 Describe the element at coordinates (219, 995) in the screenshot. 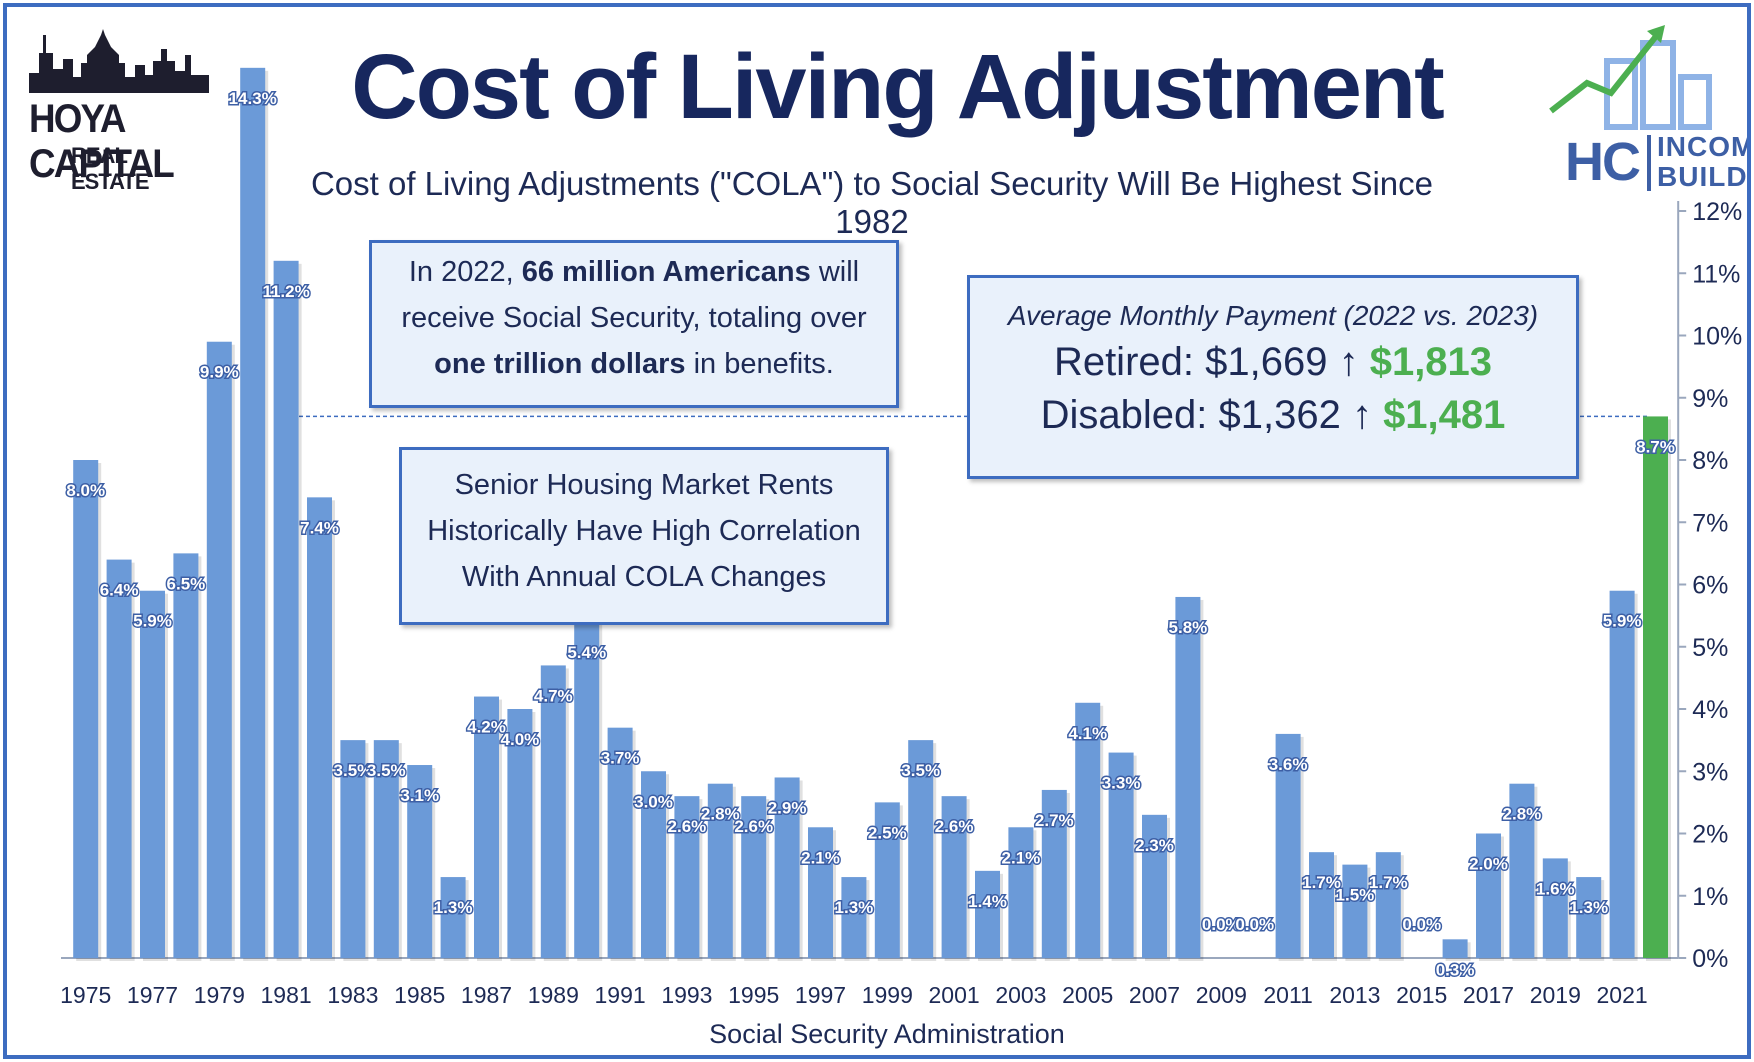

I see `x-tick-label: 1979` at that location.